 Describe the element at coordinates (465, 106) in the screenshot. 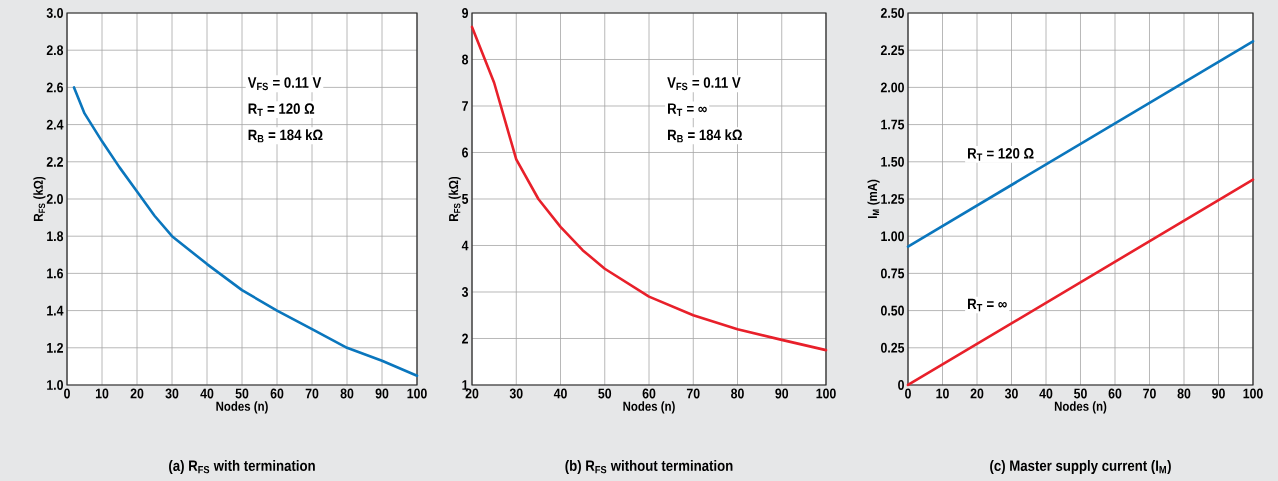

I see `y-tick-label: 7` at that location.